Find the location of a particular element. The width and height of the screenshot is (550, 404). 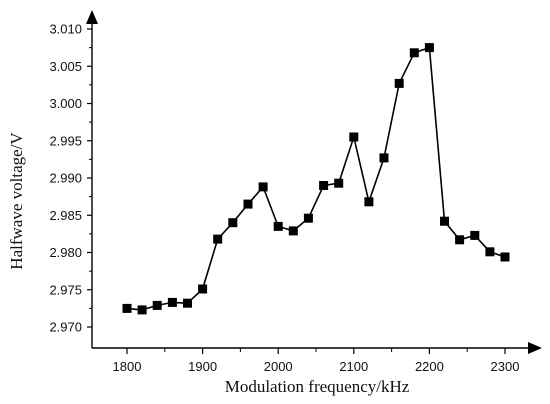

x-axis-arrowhead is located at coordinates (535, 348).